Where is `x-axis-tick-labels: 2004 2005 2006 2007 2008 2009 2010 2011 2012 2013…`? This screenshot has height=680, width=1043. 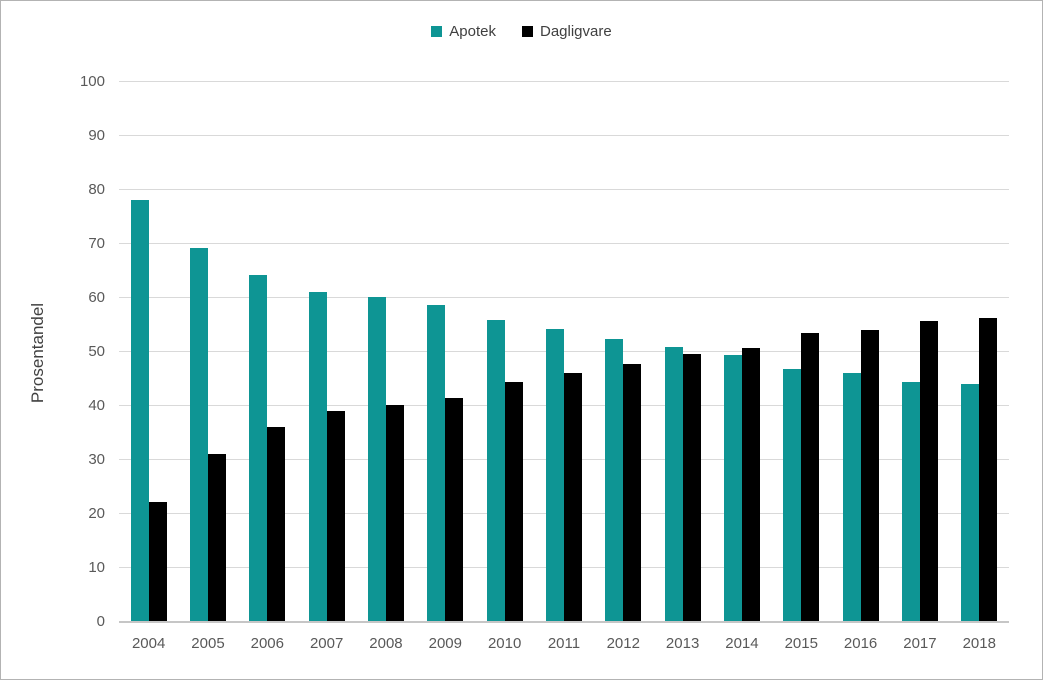 x-axis-tick-labels: 2004 2005 2006 2007 2008 2009 2010 2011 2012 2013… is located at coordinates (564, 643).